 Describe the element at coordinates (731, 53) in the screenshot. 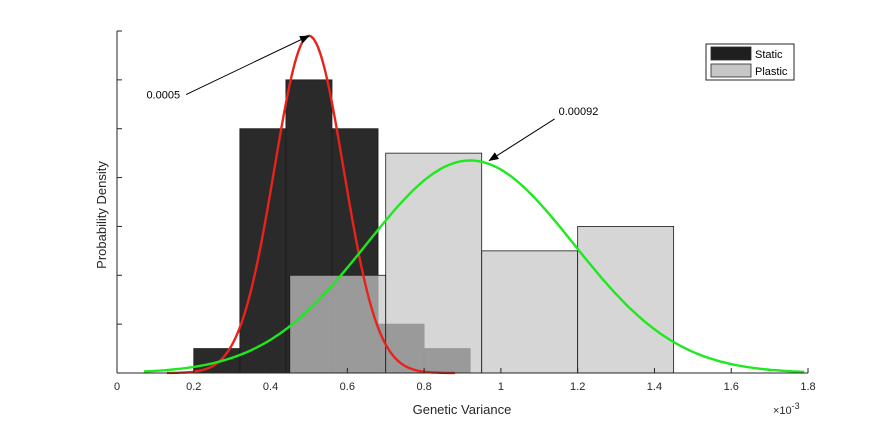

I see `legend-swatch-static` at that location.